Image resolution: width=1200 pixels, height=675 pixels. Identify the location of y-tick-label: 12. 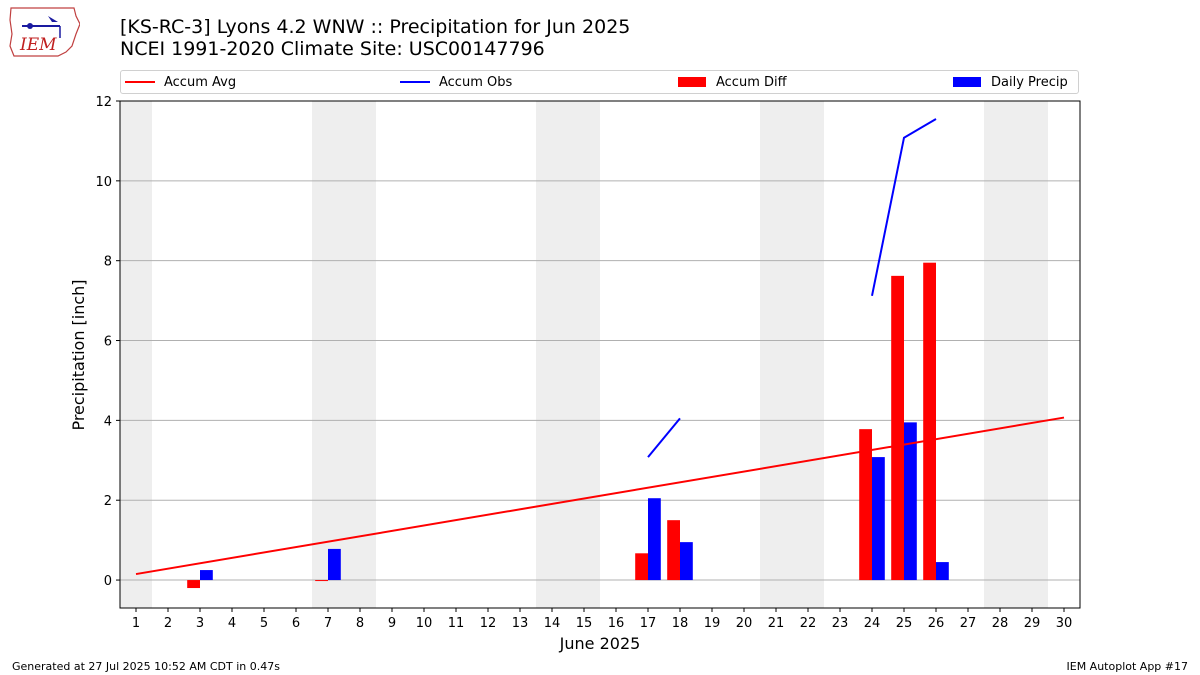
(103, 102).